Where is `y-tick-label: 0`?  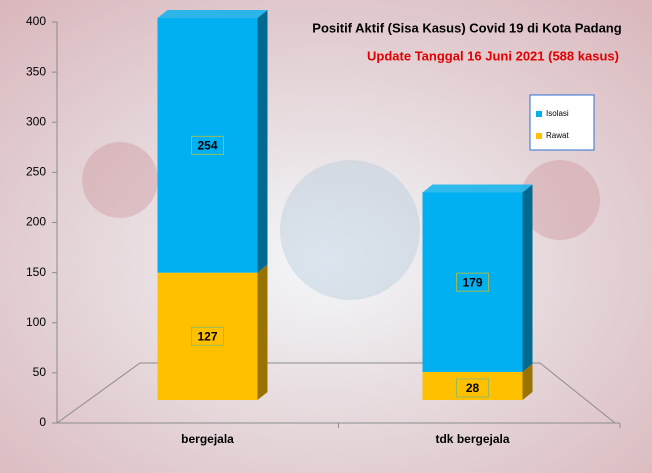 y-tick-label: 0 is located at coordinates (42, 422).